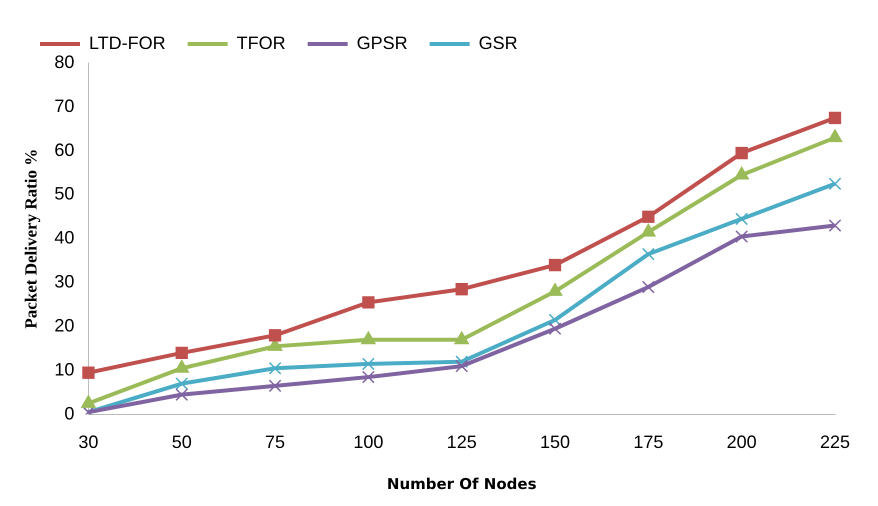 The height and width of the screenshot is (506, 878). Describe the element at coordinates (127, 42) in the screenshot. I see `legend-label: LTD-FOR` at that location.